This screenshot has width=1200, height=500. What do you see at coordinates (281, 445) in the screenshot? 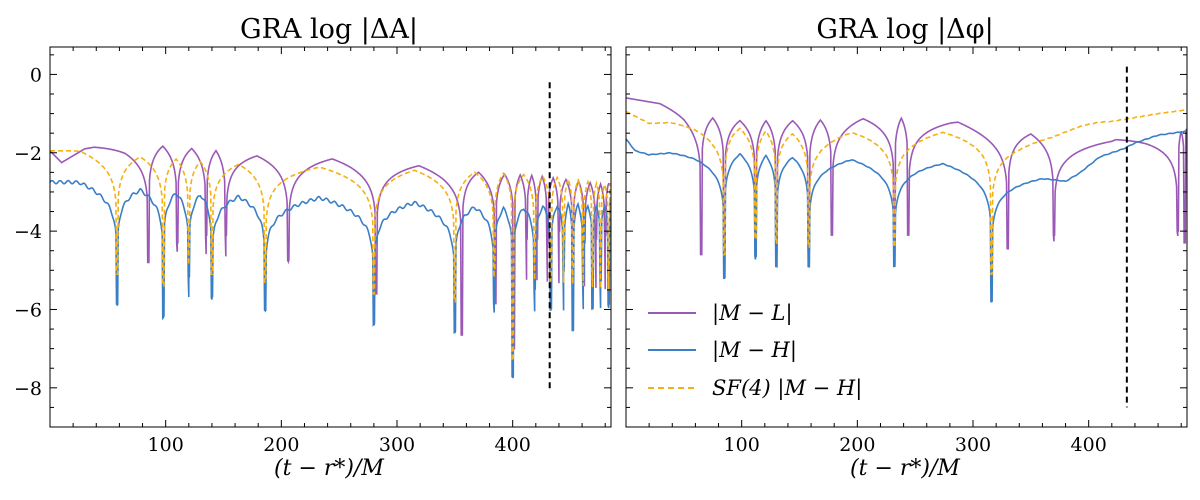
I see `amplitude-xtick-label: 200` at bounding box center [281, 445].